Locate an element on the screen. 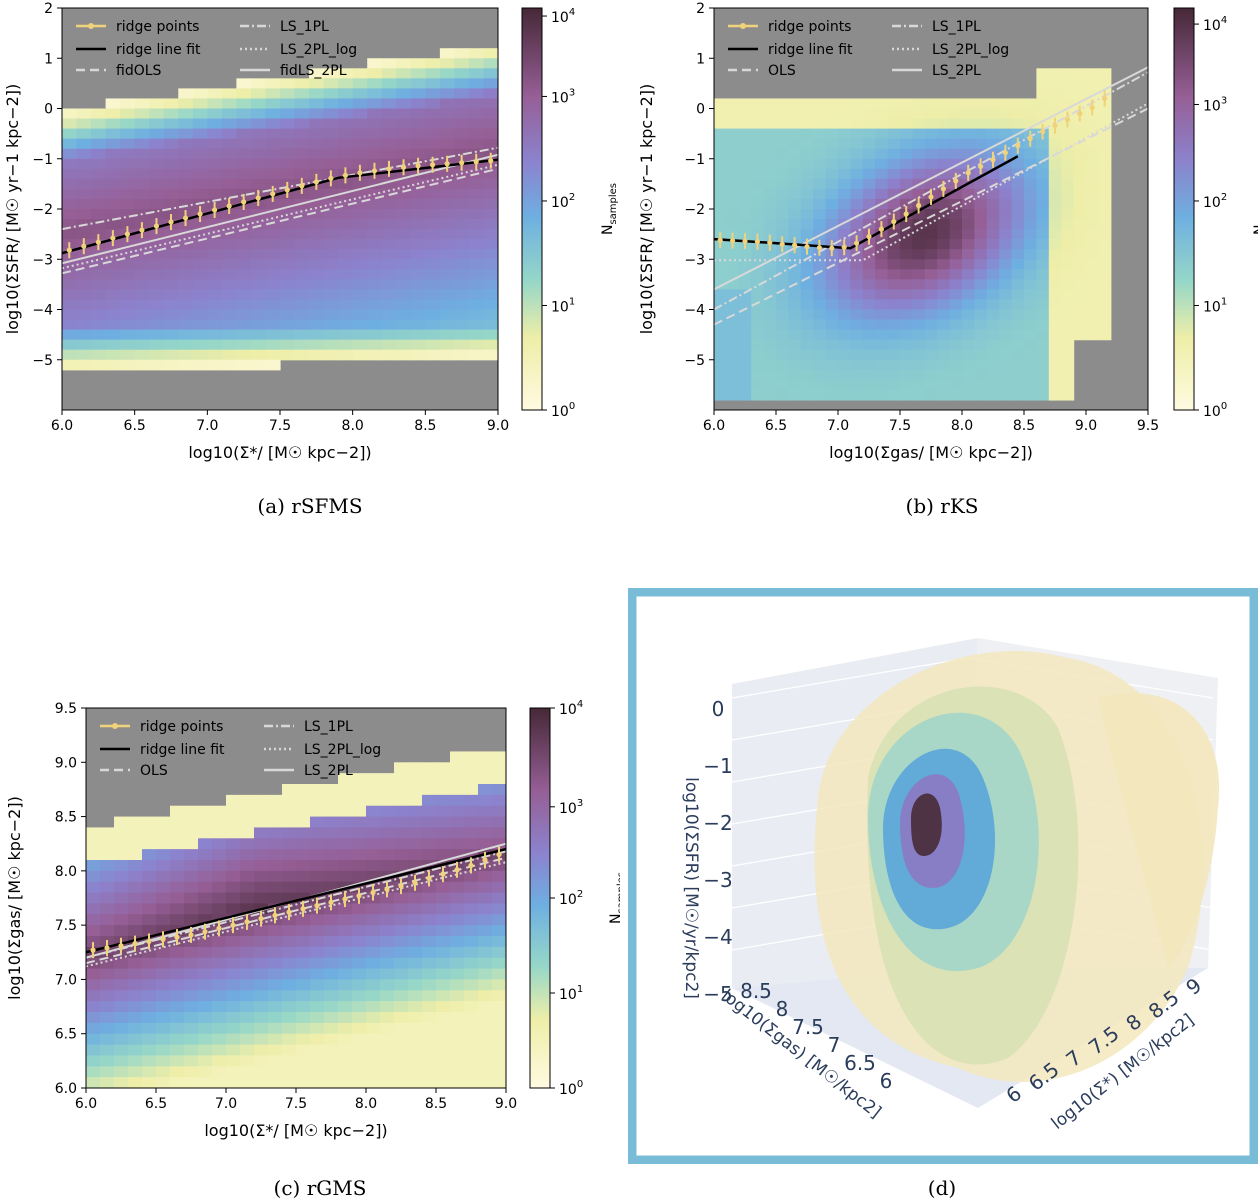 This screenshot has height=1200, width=1258. caption-b: (b) rKS is located at coordinates (942, 506).